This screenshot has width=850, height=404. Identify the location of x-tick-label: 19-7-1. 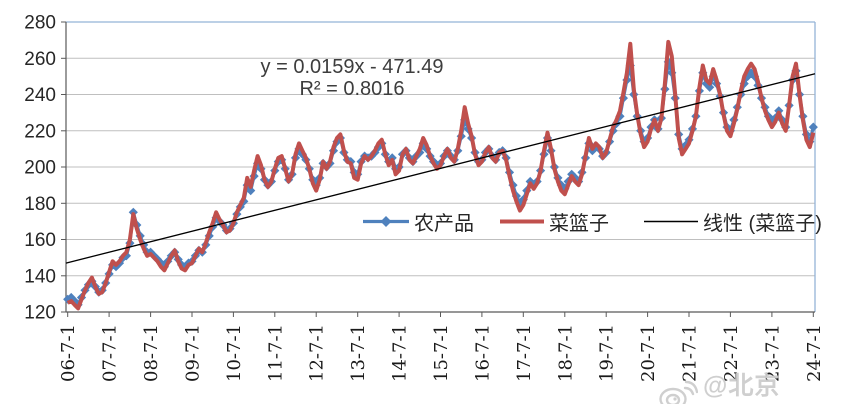
(607, 353).